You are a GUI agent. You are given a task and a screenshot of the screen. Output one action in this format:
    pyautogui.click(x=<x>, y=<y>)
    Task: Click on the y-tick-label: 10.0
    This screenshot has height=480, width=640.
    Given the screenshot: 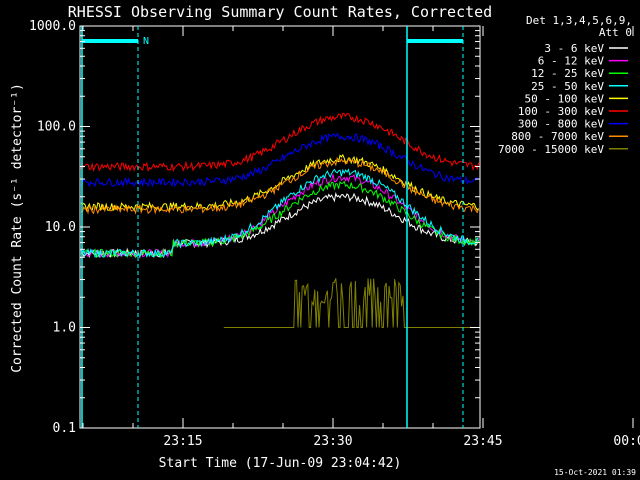 What is the action you would take?
    pyautogui.click(x=60, y=227)
    